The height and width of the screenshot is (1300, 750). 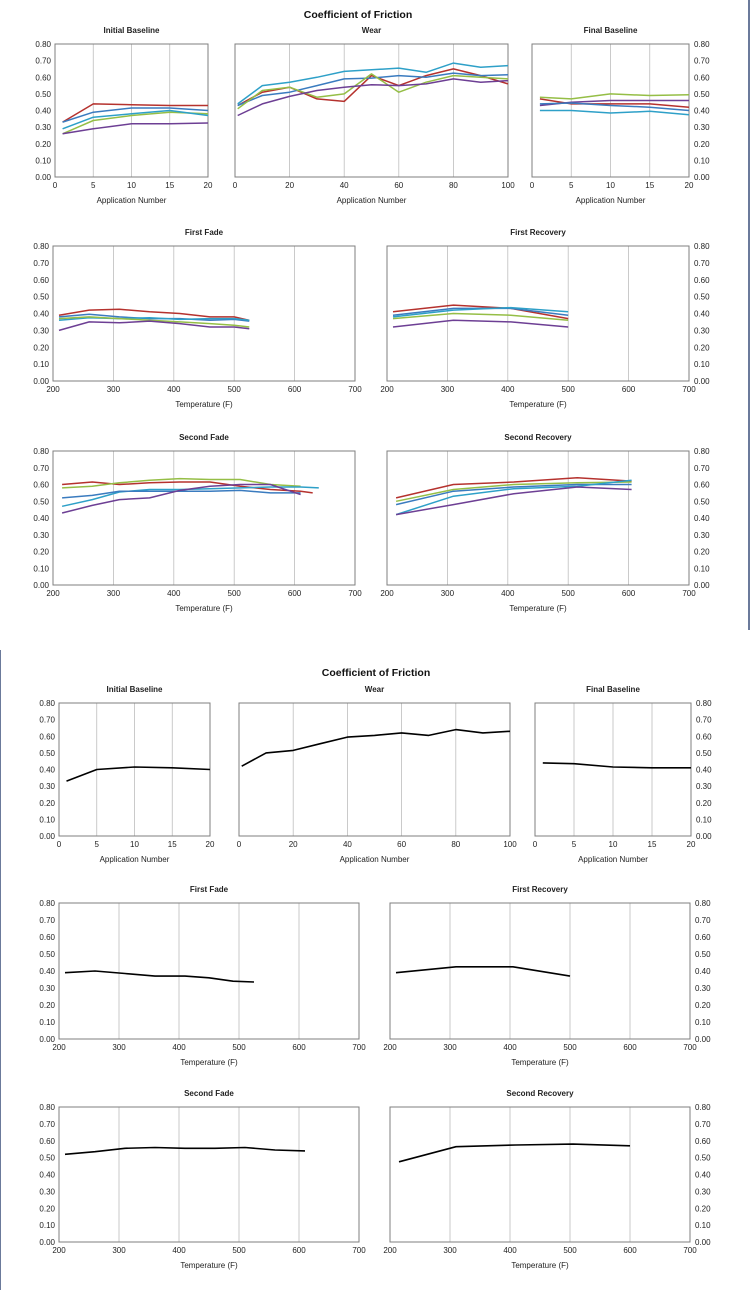 I want to click on y-tick-label-right: 0.70, so click(x=703, y=1124).